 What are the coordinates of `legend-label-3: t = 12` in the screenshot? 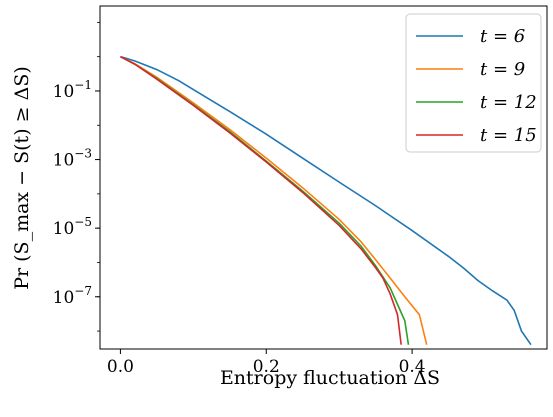 It's located at (508, 102).